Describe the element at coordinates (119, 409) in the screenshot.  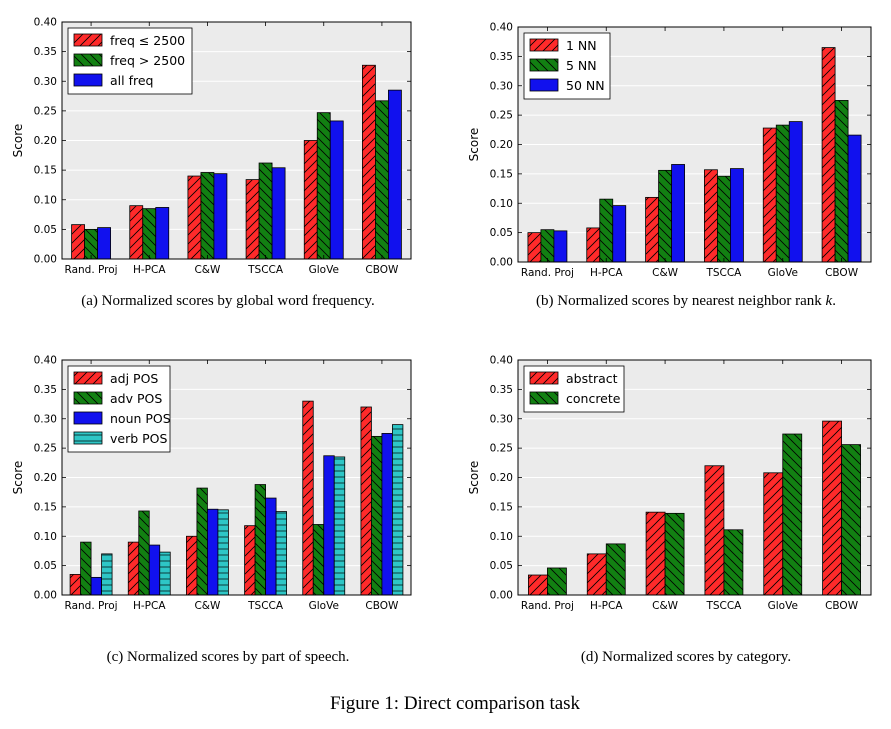
I see `legend: adj POS adv POS noun POS verb POS` at that location.